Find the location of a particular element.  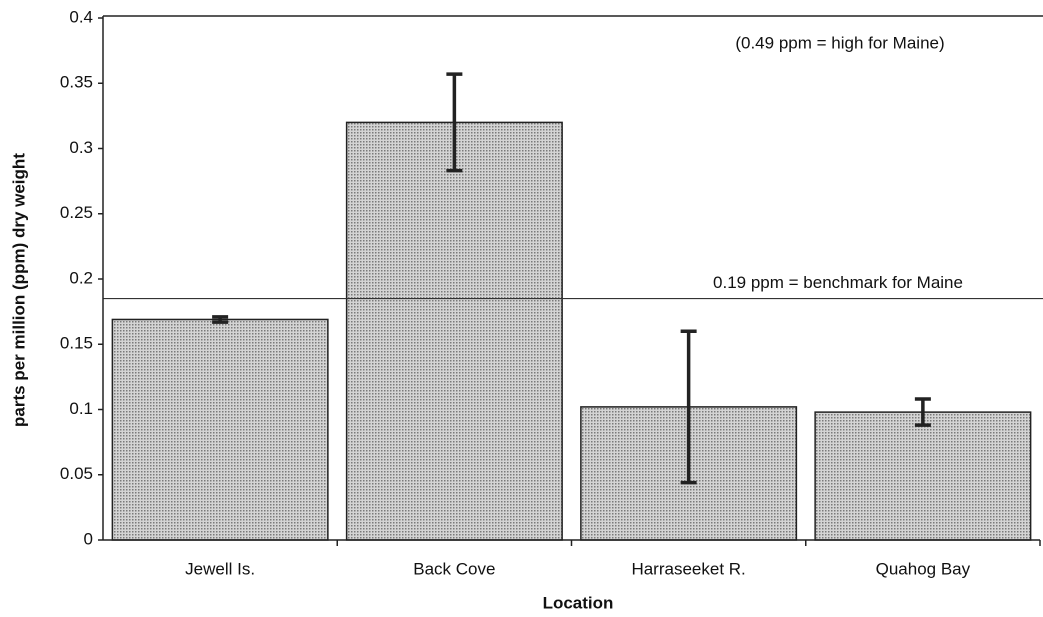

x-tick-label: Quahog Bay is located at coordinates (923, 568).